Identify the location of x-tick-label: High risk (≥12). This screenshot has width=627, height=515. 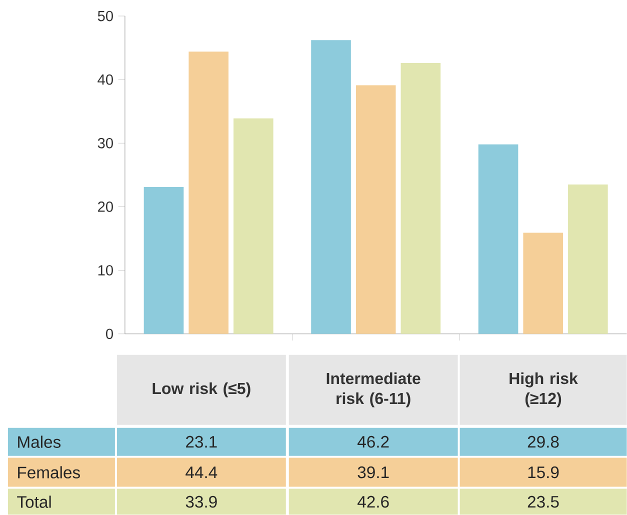
(544, 390).